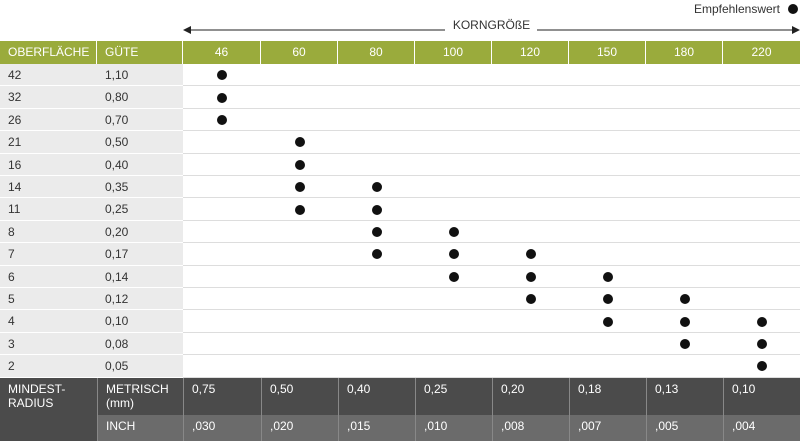  Describe the element at coordinates (48, 409) in the screenshot. I see `footer-label: MINDEST-RADIUS` at that location.